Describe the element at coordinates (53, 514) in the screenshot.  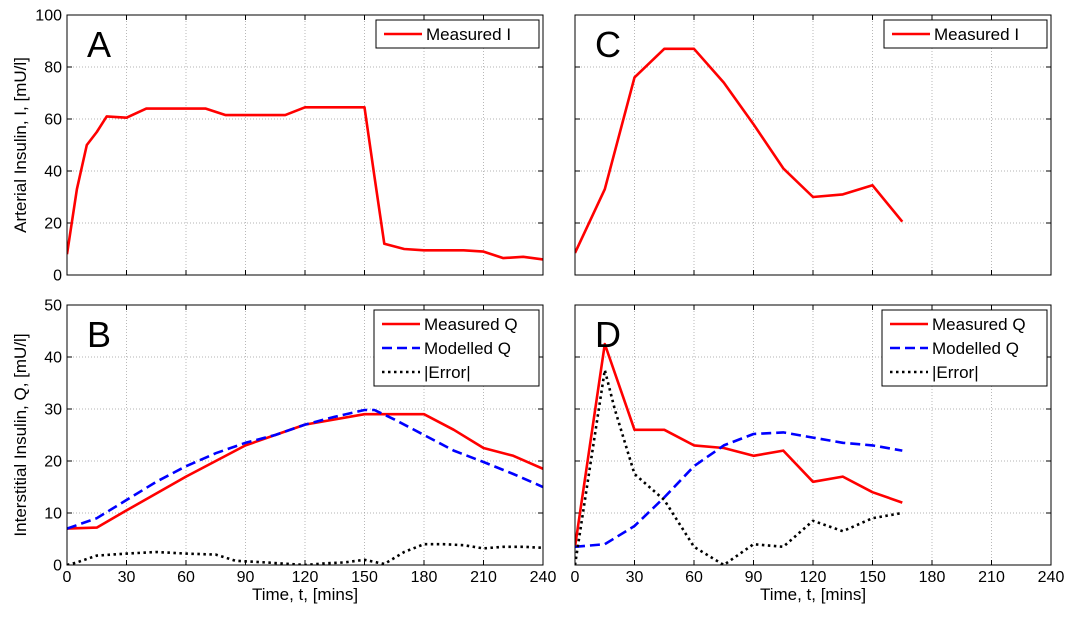
I see `y-tick-label: 10` at that location.